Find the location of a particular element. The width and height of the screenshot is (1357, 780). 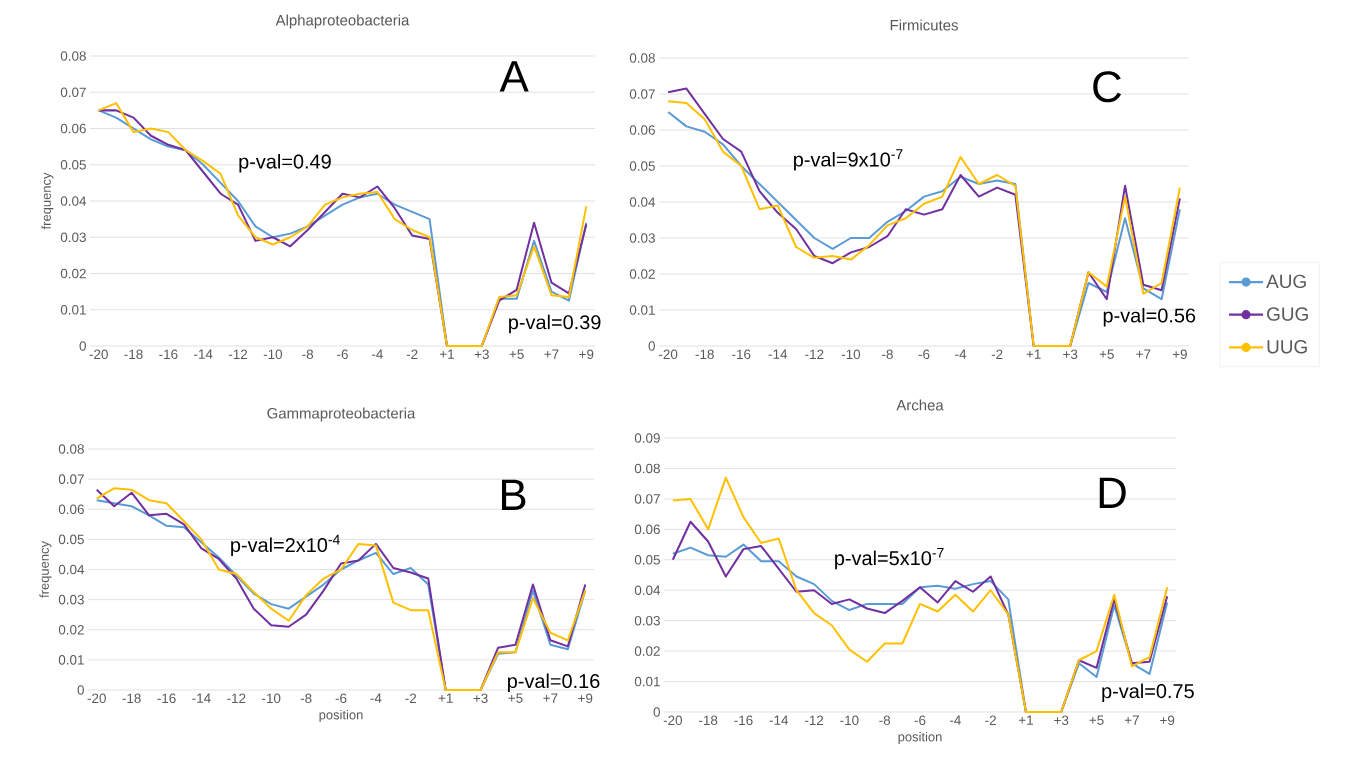

legend-label: AUG is located at coordinates (1286, 281).